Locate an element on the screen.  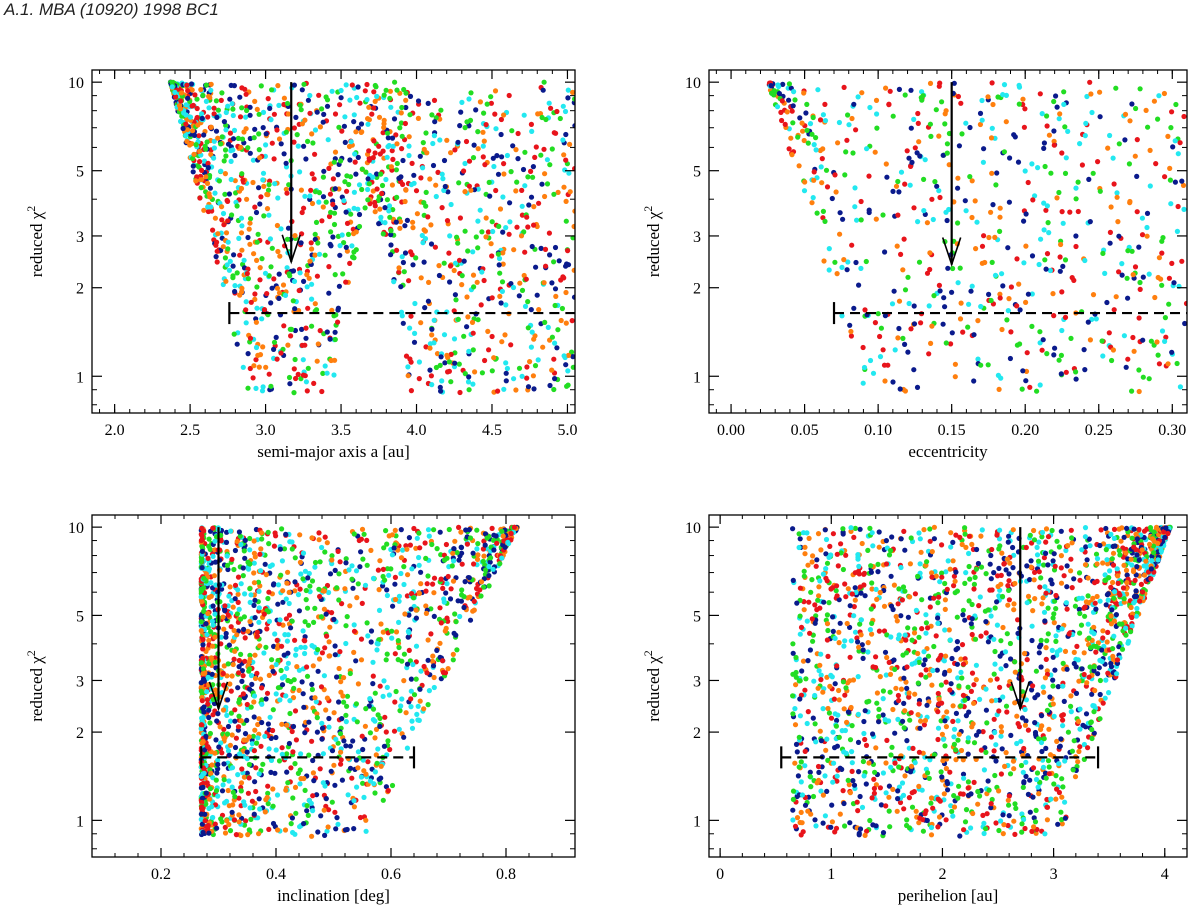
y-axis-label: reduced χ2 is located at coordinates (652, 242).